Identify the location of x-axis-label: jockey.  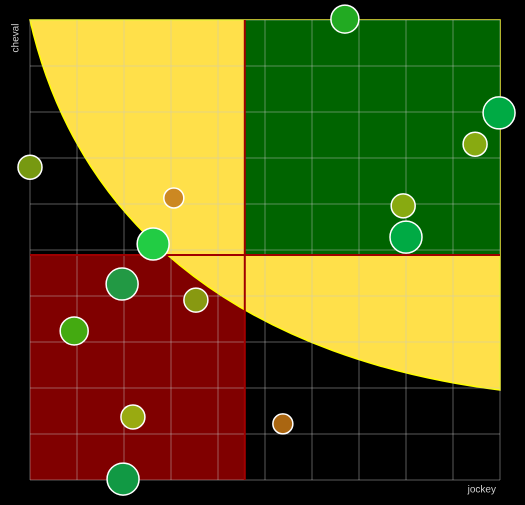
(481, 490).